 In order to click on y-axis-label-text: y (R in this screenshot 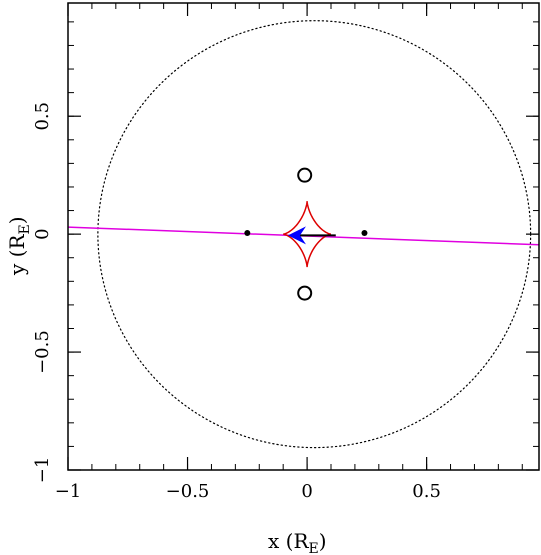, I will do `click(17, 255)`.